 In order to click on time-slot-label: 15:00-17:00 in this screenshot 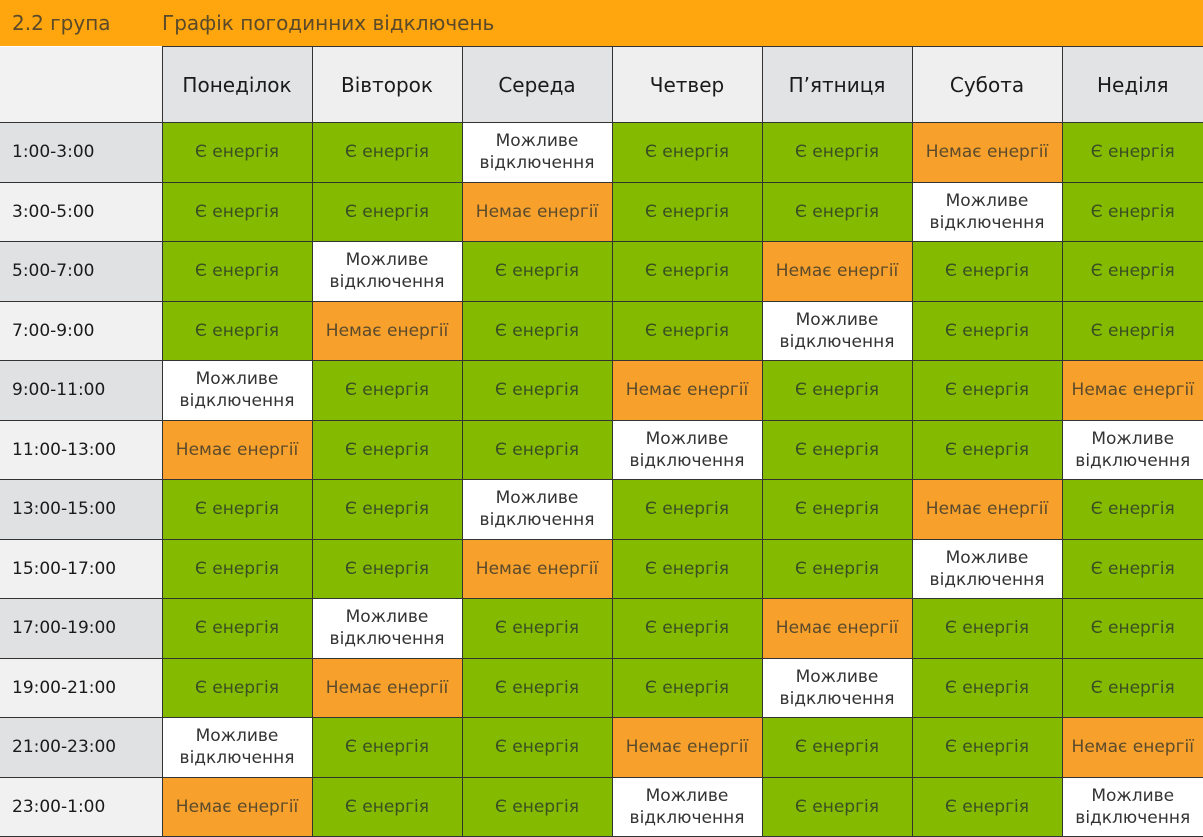, I will do `click(81, 568)`.